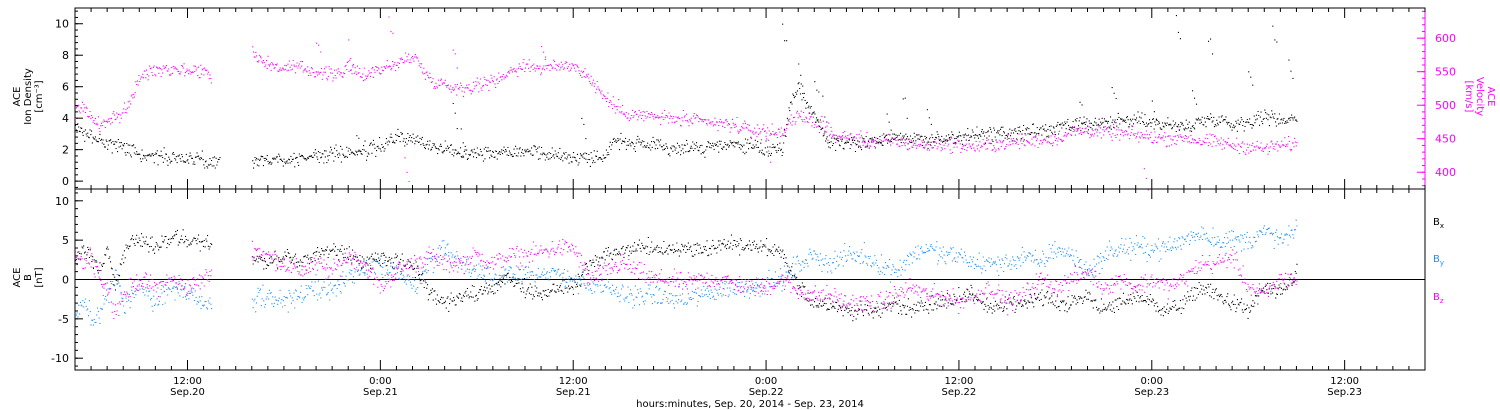 This screenshot has width=1500, height=410. Describe the element at coordinates (1438, 298) in the screenshot. I see `legend-entry-bz: Bz` at that location.